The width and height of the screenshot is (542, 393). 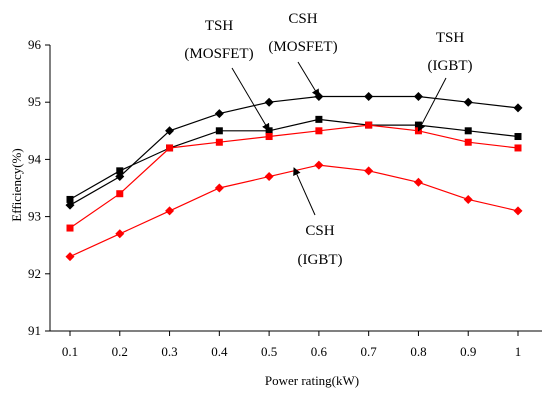 I want to click on annotation-3: TSH (IGBT), so click(x=445, y=81).